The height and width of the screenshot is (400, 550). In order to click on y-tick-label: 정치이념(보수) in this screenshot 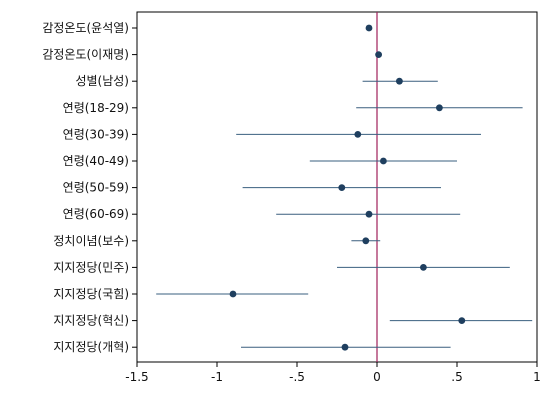, I will do `click(91, 241)`.